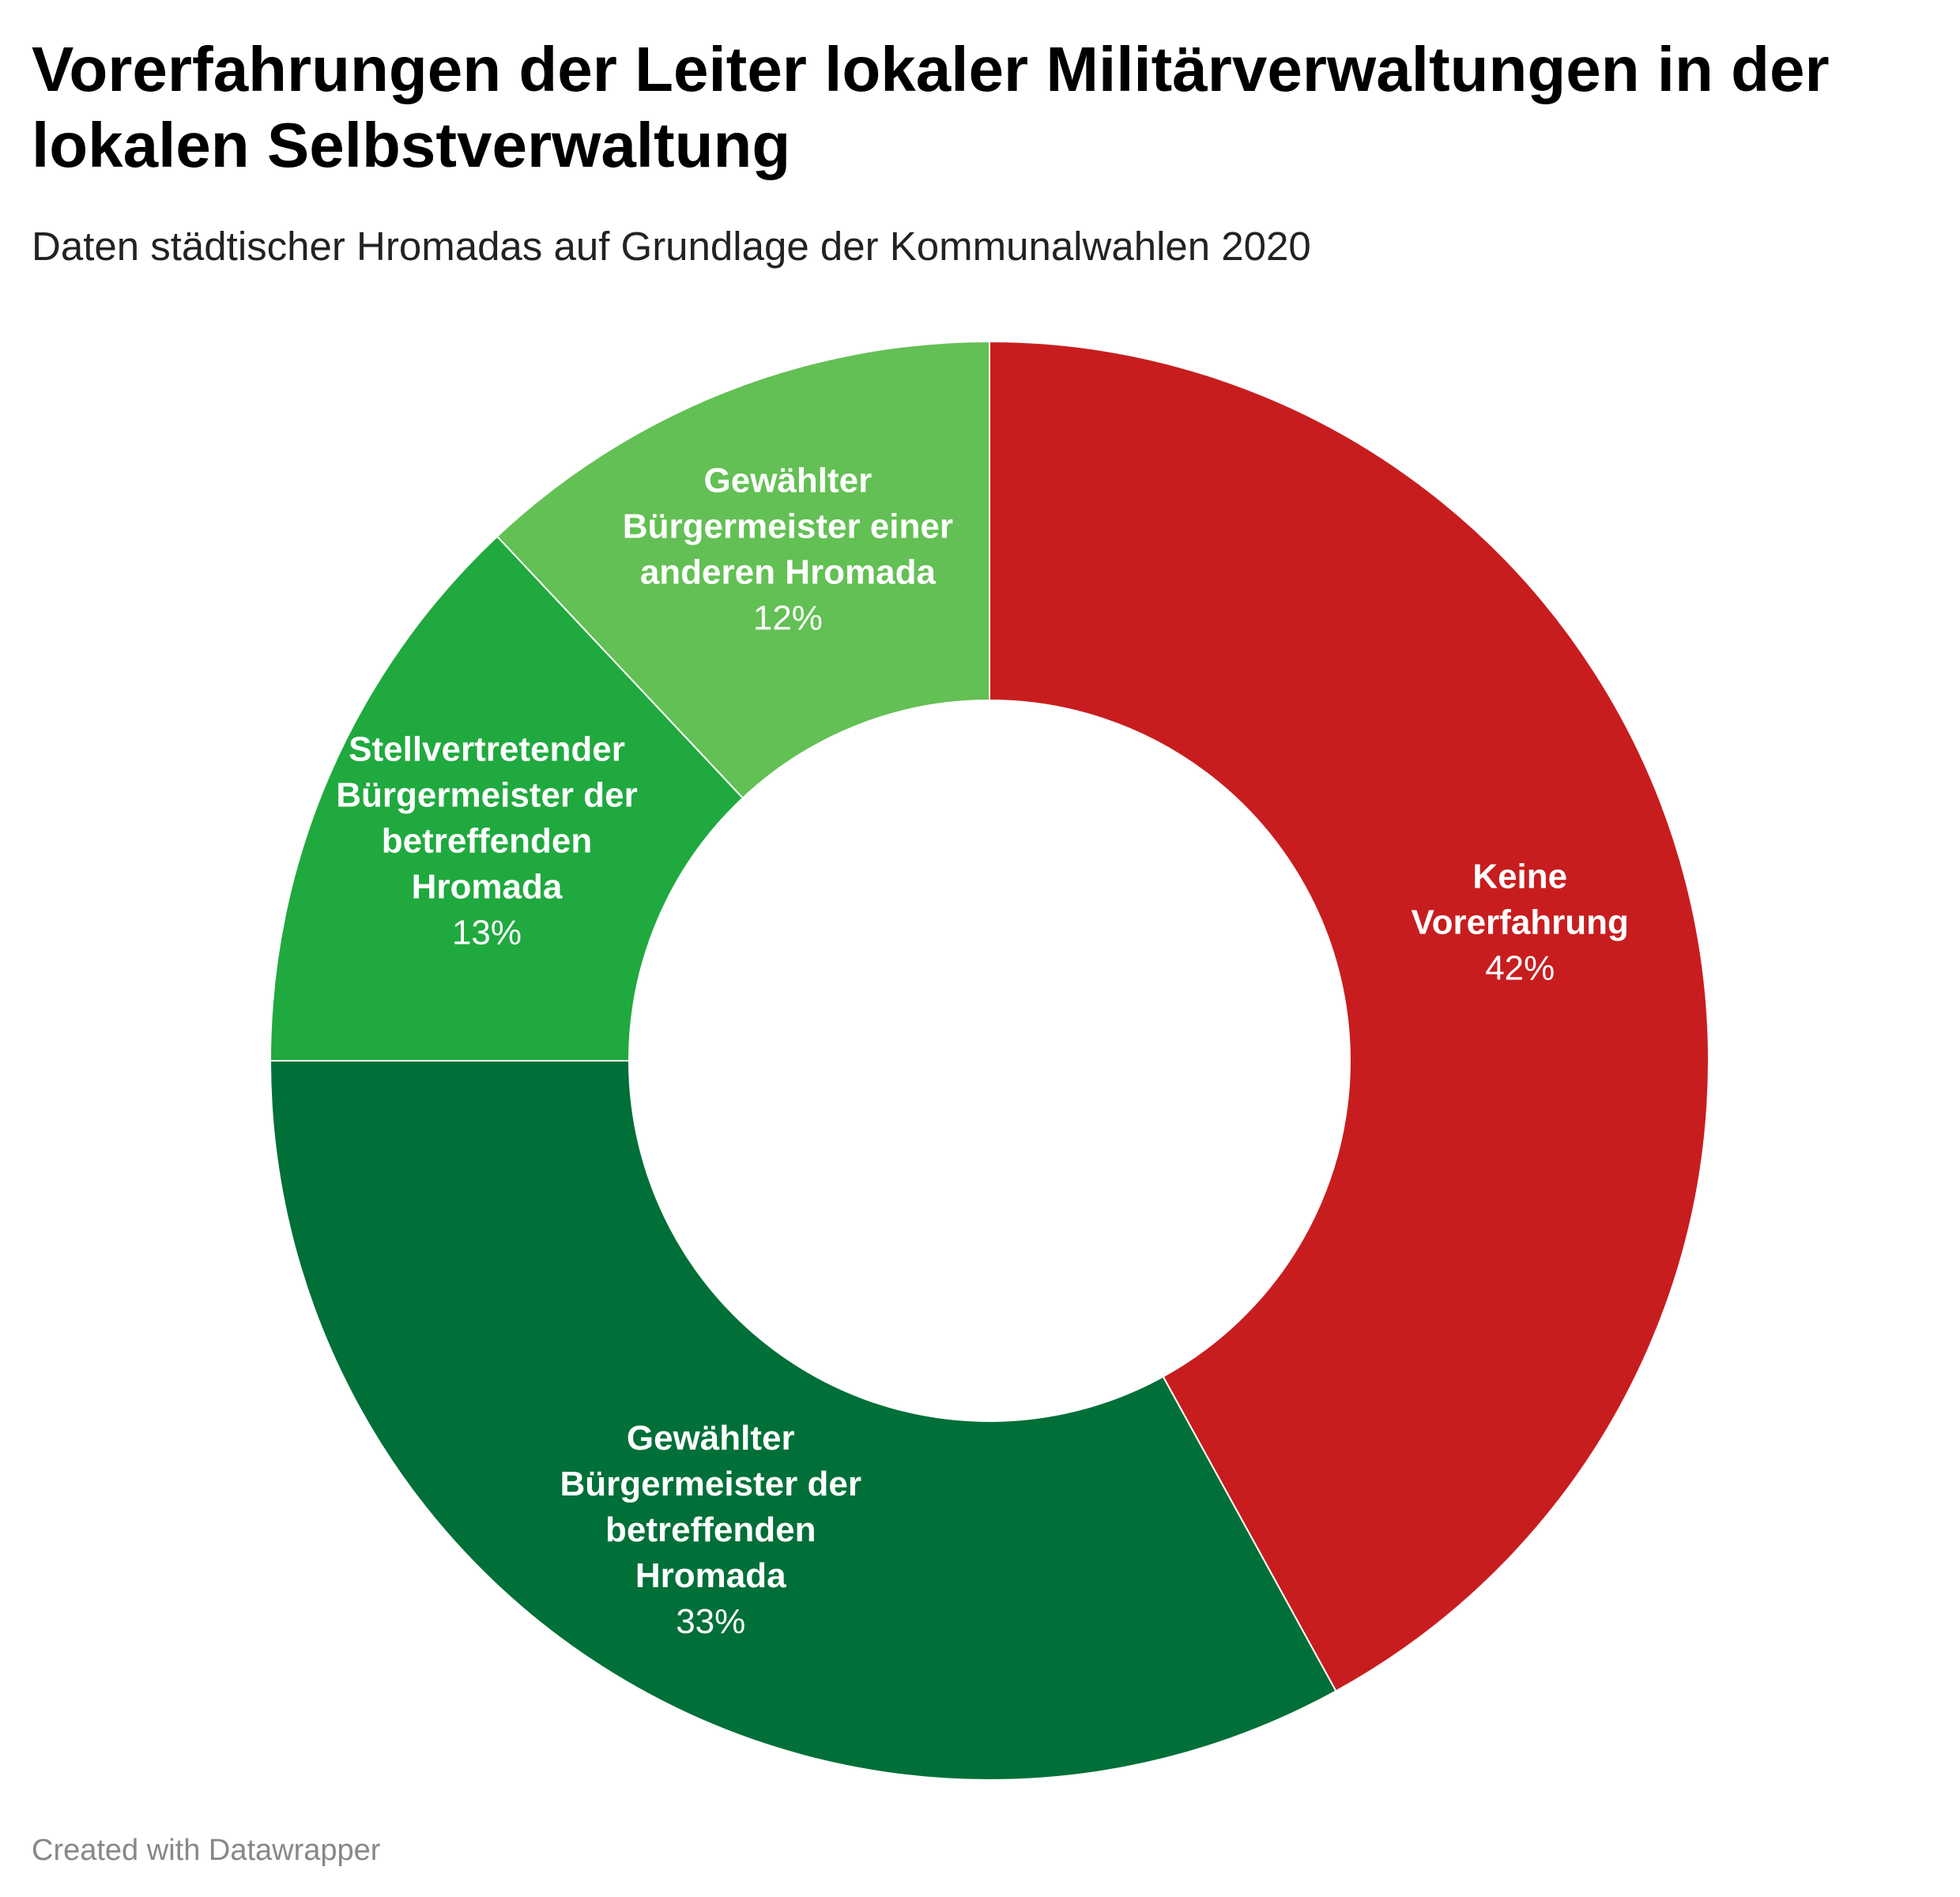 This screenshot has width=1960, height=1897. Describe the element at coordinates (1520, 967) in the screenshot. I see `slice-value-label: 42%` at that location.